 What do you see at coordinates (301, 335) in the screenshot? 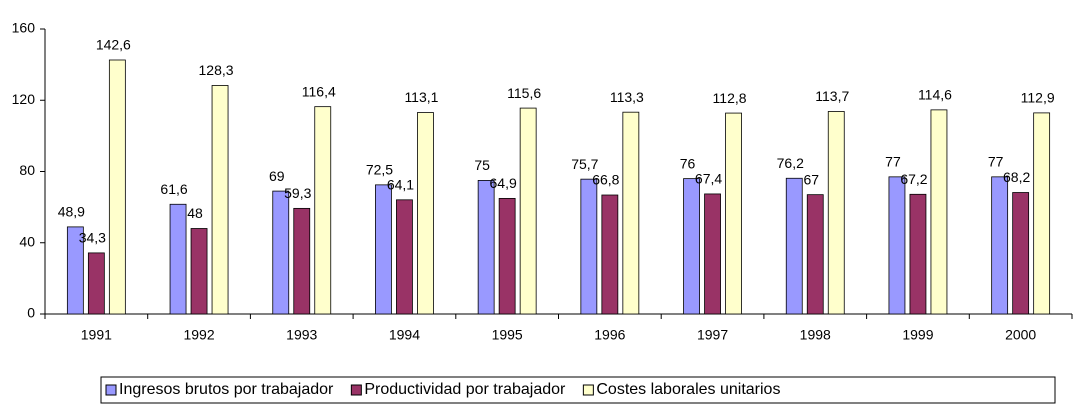
I see `x-tick-label: 1993` at bounding box center [301, 335].